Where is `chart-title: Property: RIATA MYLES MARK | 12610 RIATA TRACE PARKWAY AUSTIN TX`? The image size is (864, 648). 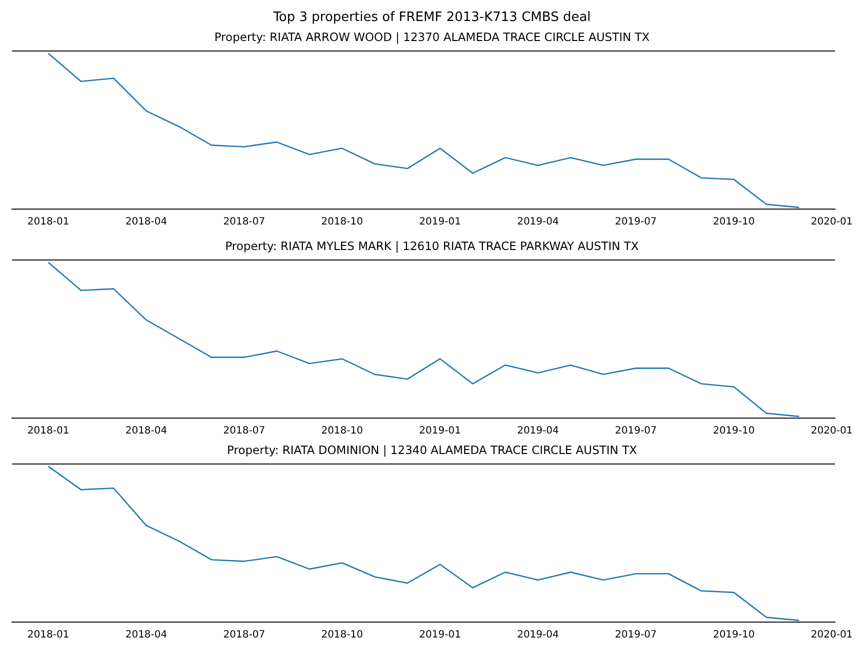
chart-title: Property: RIATA MYLES MARK | 12610 RIATA TRACE PARKWAY AUSTIN TX is located at coordinates (432, 246).